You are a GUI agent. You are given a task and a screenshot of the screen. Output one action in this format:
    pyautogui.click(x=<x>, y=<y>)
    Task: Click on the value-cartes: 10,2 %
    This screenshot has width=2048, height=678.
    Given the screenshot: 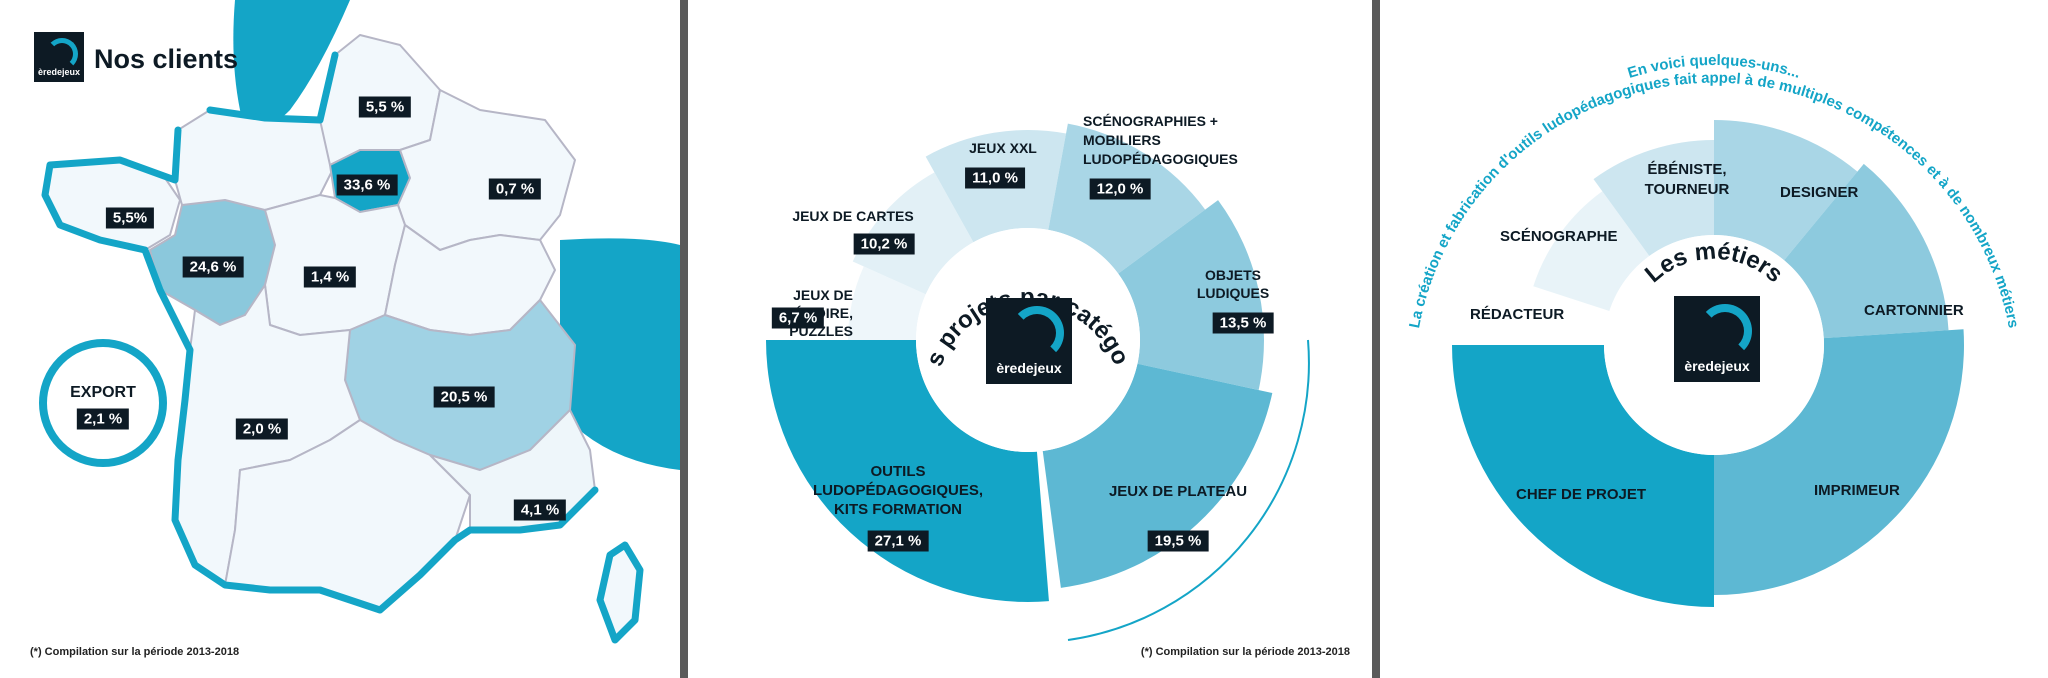 What is the action you would take?
    pyautogui.click(x=884, y=244)
    